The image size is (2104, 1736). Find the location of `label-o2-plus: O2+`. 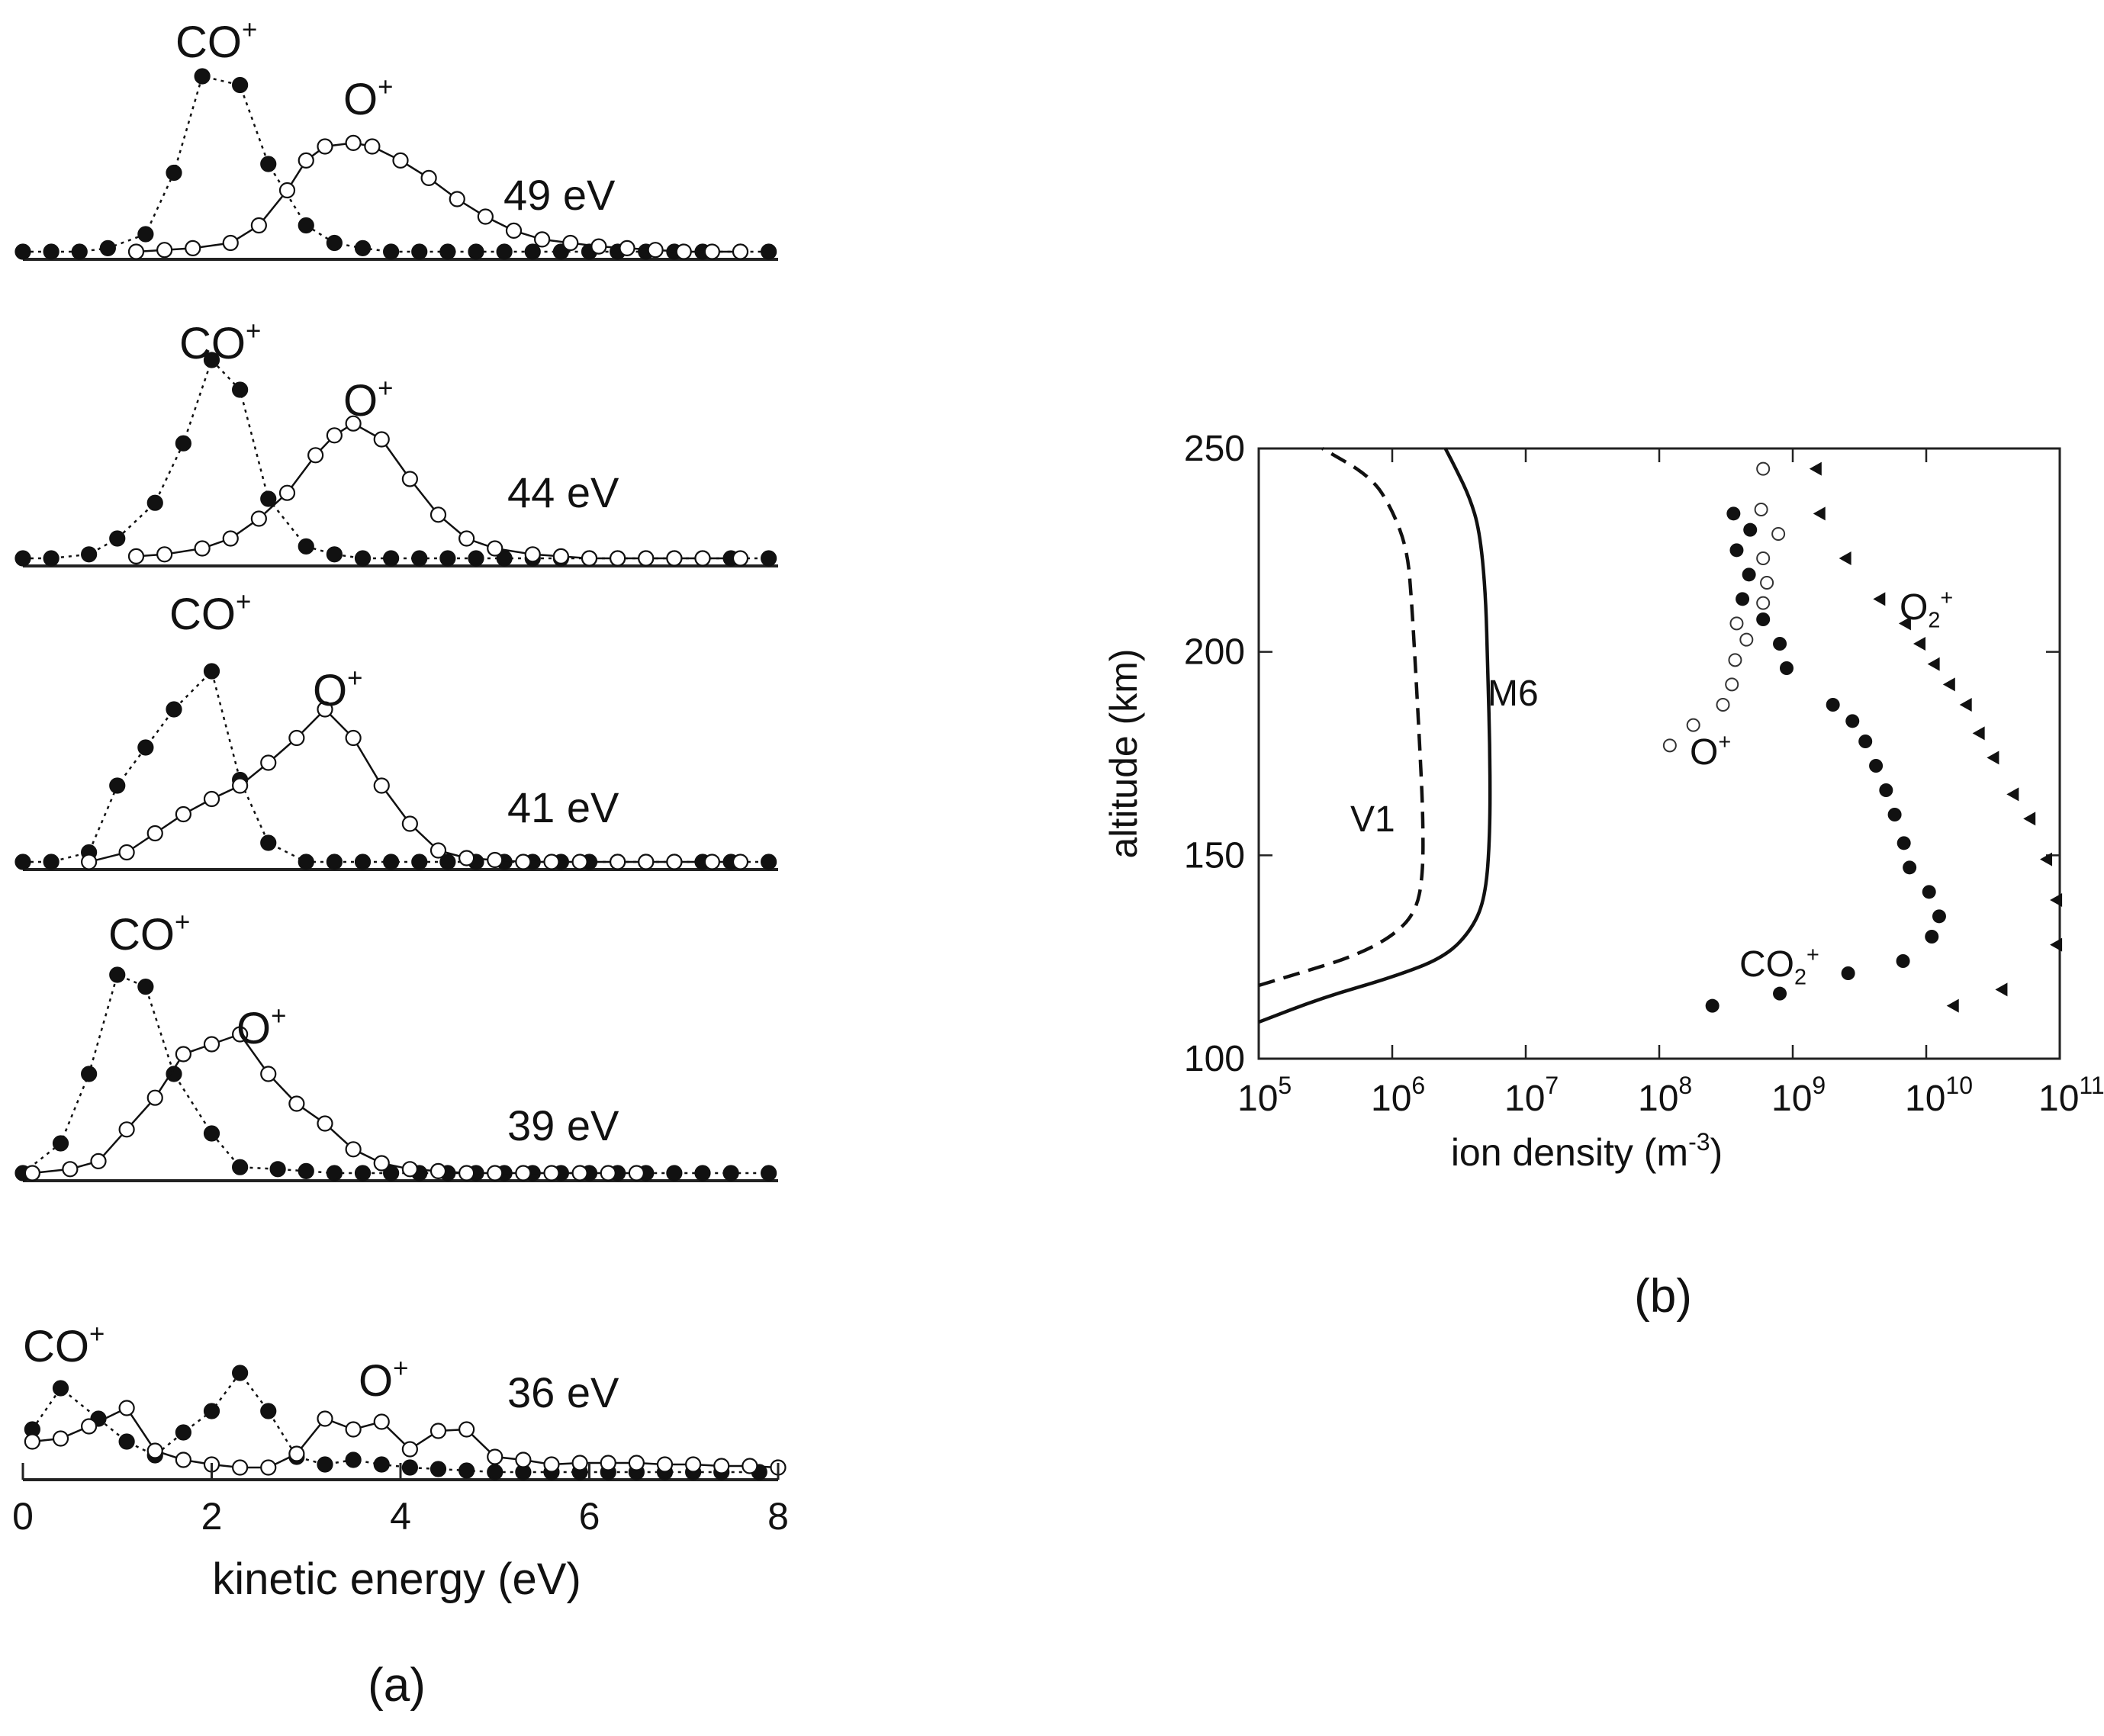

label-o2-plus: O2+ is located at coordinates (1926, 610).